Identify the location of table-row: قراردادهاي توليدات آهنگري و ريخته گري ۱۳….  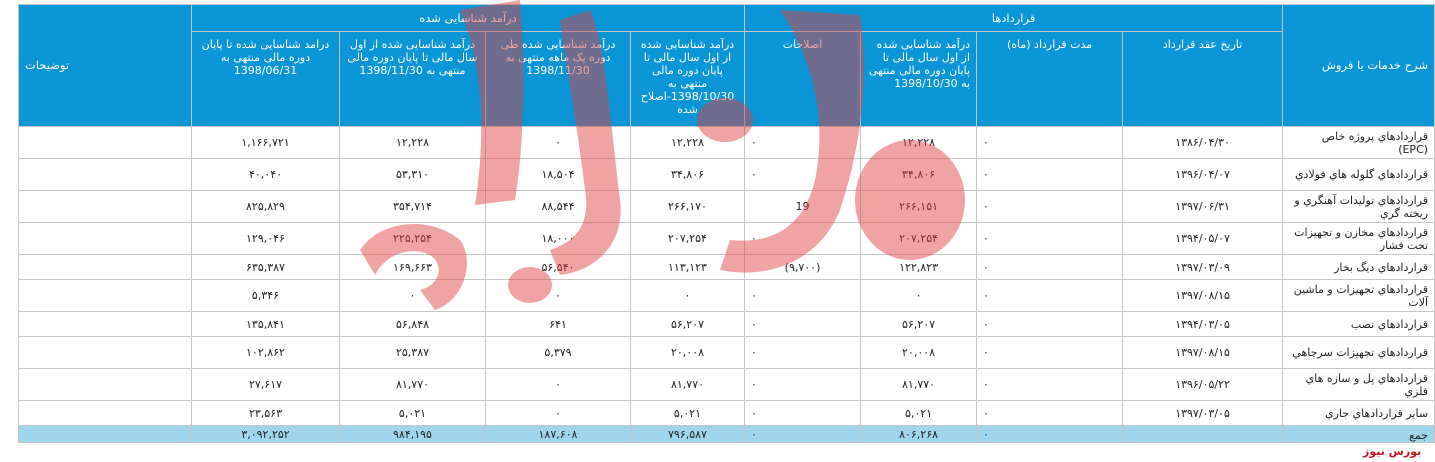
(726, 206).